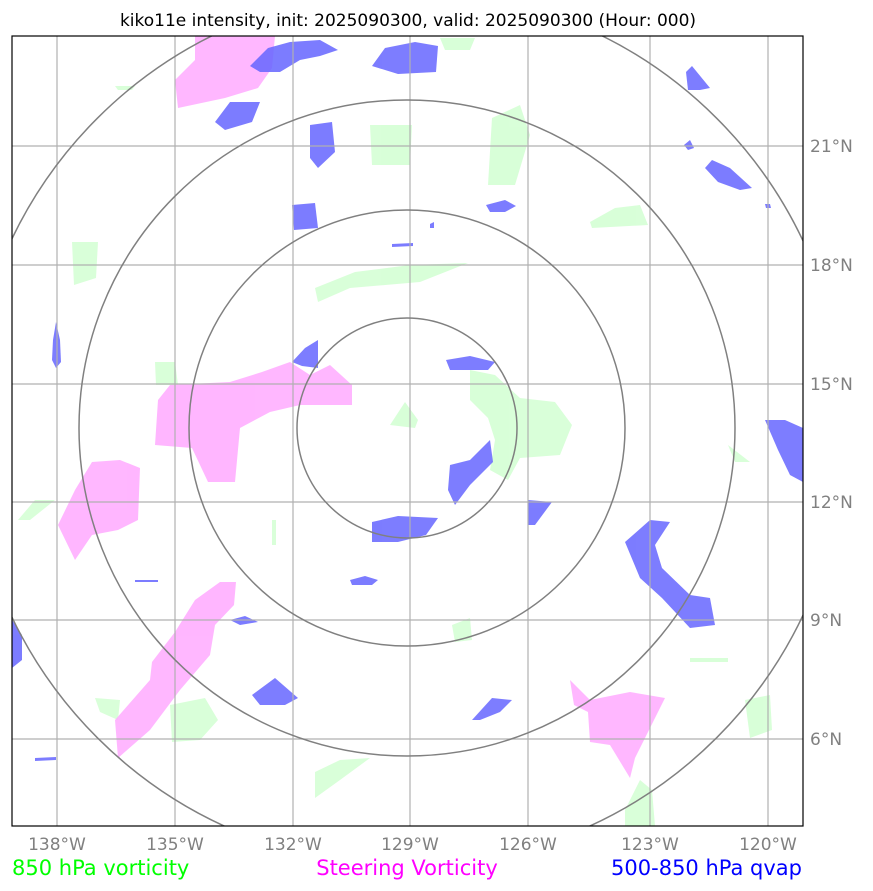 The image size is (873, 891). I want to click on lon-tick-label: 138°W, so click(57, 845).